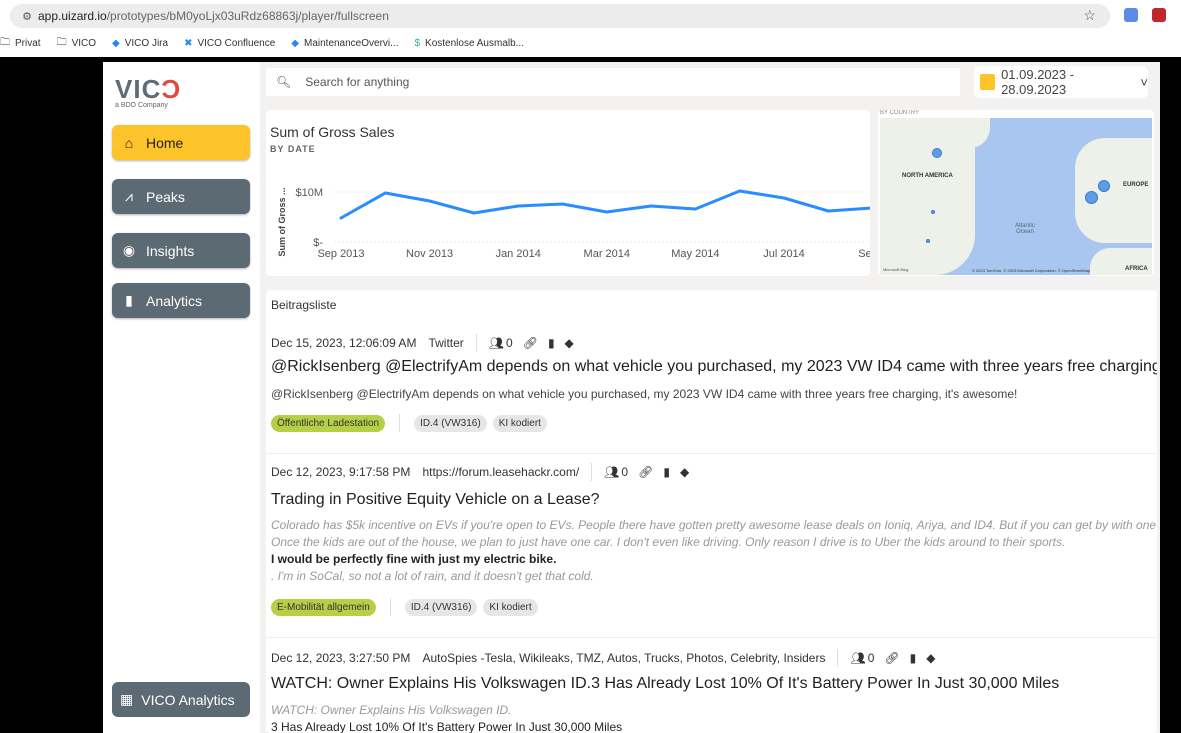 The height and width of the screenshot is (733, 1181). Describe the element at coordinates (613, 82) in the screenshot. I see `search-input: 🔍︎ Search for anything` at that location.